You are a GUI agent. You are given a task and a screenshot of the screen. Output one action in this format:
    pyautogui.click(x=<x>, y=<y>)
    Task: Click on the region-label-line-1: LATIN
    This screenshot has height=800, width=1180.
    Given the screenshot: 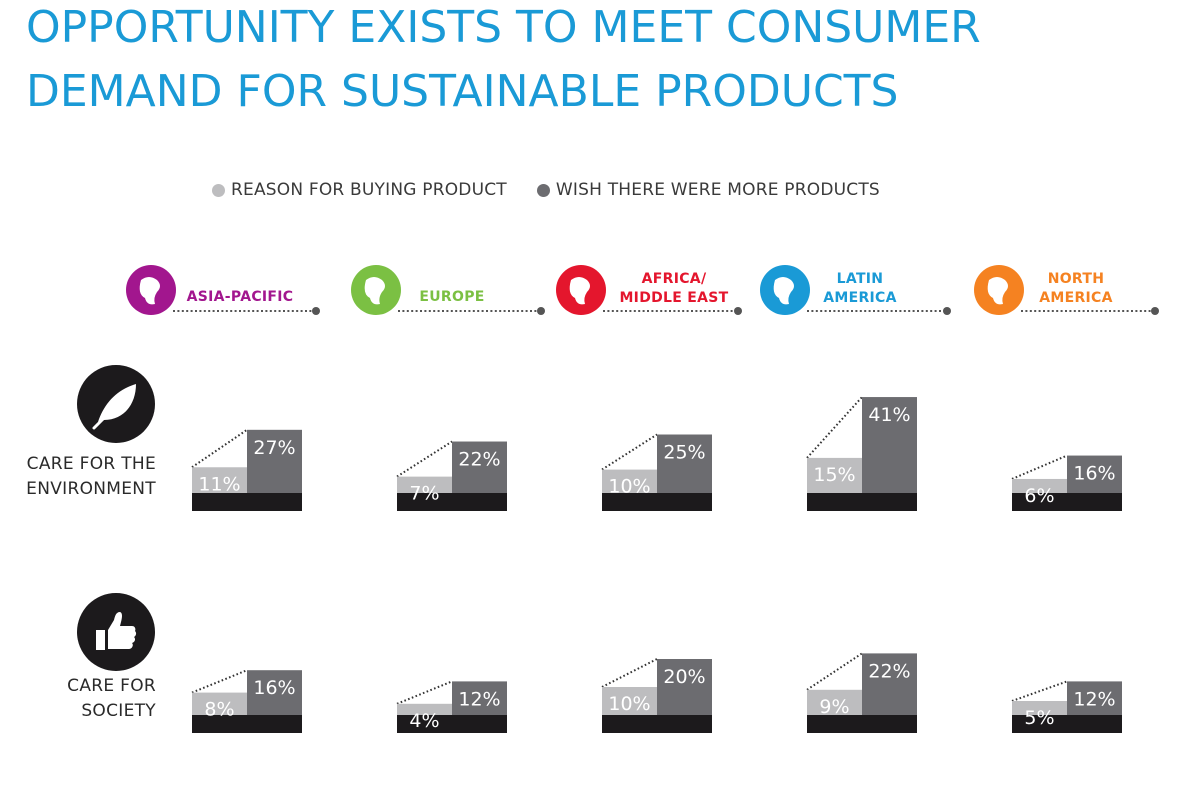 What is the action you would take?
    pyautogui.click(x=860, y=279)
    